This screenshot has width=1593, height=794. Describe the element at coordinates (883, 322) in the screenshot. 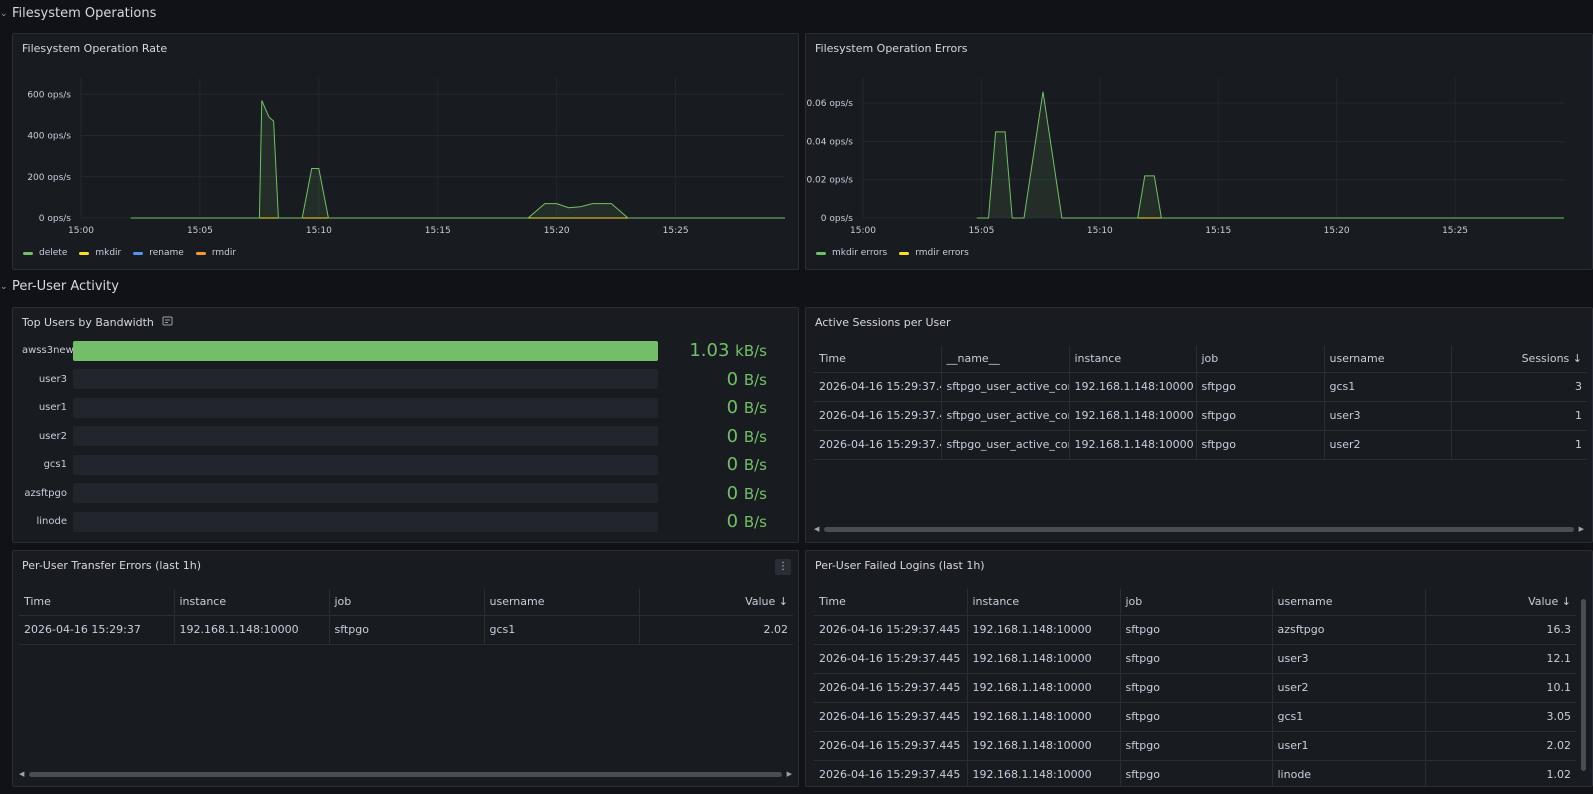

I see `panel-title: Active Sessions per User` at that location.